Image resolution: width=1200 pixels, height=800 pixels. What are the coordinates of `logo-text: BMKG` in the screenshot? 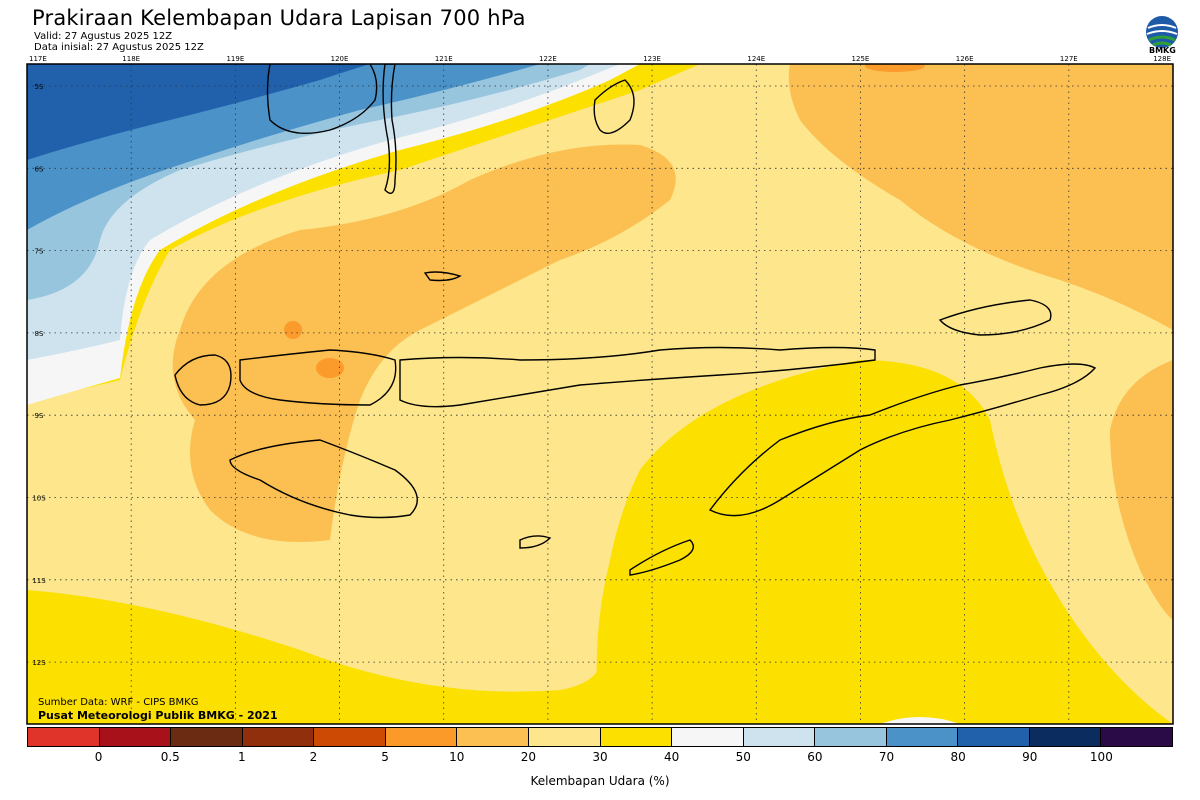 It's located at (1162, 50).